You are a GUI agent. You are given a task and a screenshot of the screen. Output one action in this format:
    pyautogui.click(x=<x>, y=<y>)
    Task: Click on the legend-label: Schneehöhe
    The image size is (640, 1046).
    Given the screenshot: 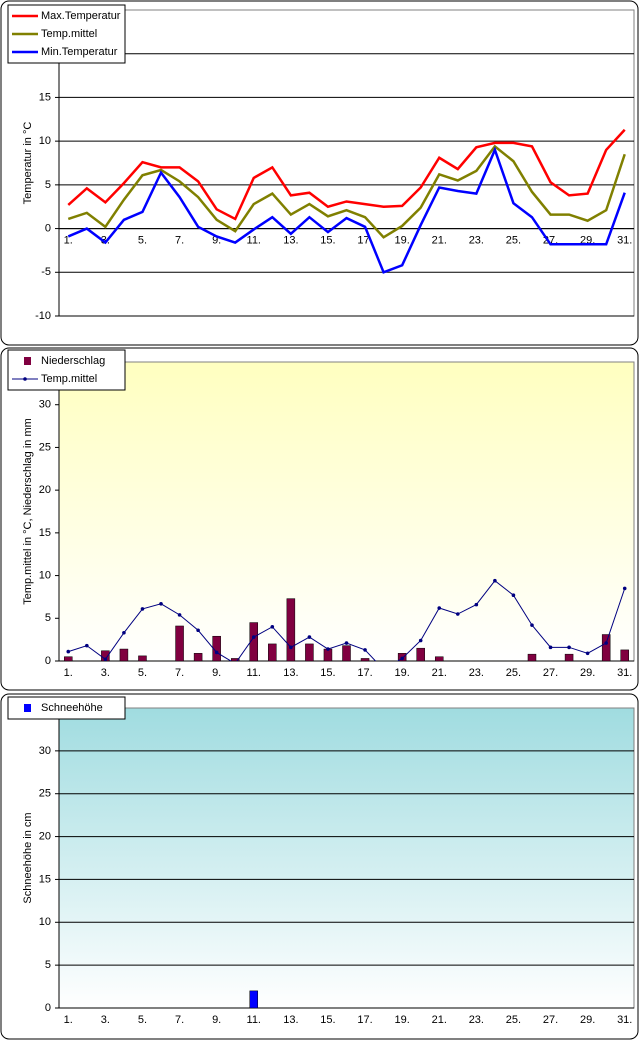 What is the action you would take?
    pyautogui.click(x=72, y=708)
    